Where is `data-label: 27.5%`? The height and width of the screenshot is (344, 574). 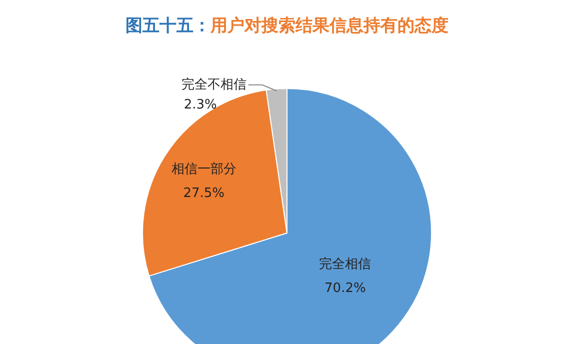
data-label: 27.5% is located at coordinates (204, 193).